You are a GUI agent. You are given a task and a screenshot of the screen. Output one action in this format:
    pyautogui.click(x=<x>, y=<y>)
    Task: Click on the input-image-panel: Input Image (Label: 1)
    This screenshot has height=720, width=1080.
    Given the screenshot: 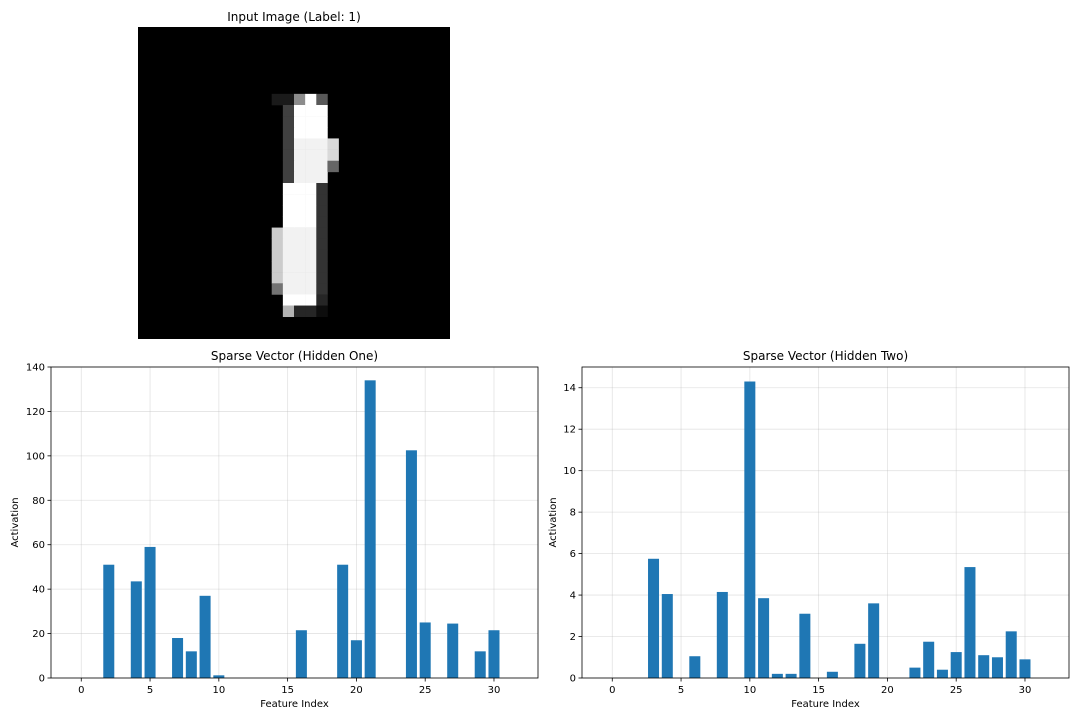 What is the action you would take?
    pyautogui.click(x=294, y=174)
    